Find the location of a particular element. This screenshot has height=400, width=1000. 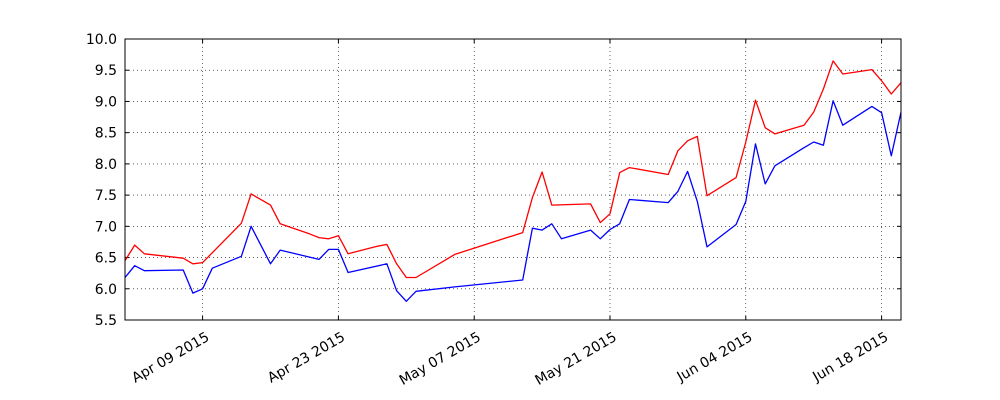

y-tick-label: 6.5 is located at coordinates (106, 259).